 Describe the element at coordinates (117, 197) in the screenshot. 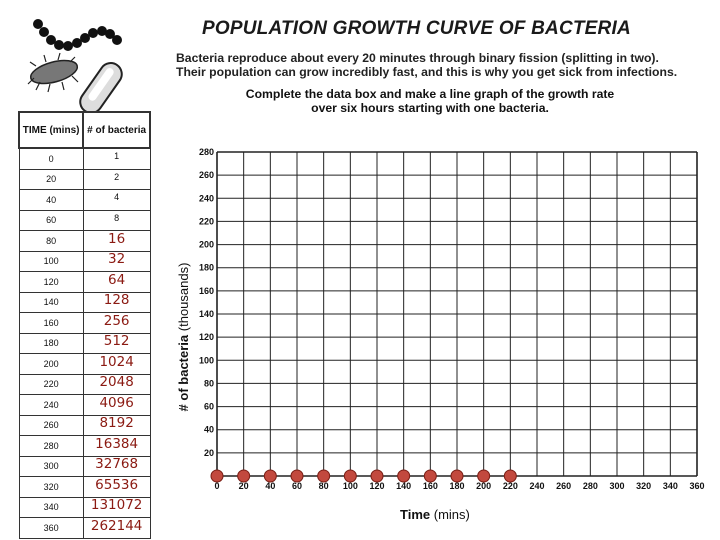

I see `given-count: 4` at that location.